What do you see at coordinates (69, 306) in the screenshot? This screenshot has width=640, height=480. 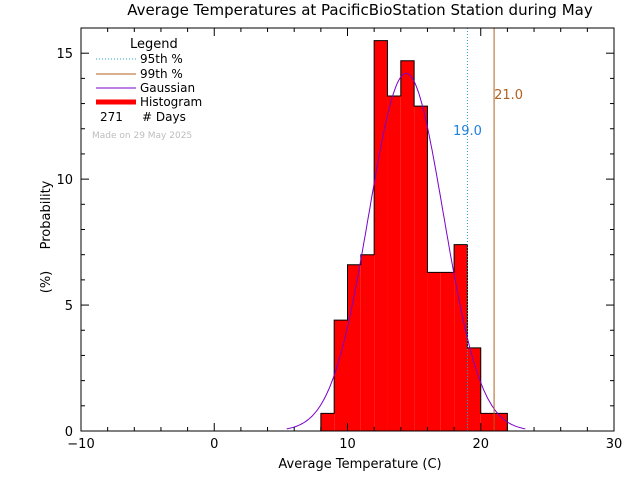 I see `y-tick-label-1: 5` at bounding box center [69, 306].